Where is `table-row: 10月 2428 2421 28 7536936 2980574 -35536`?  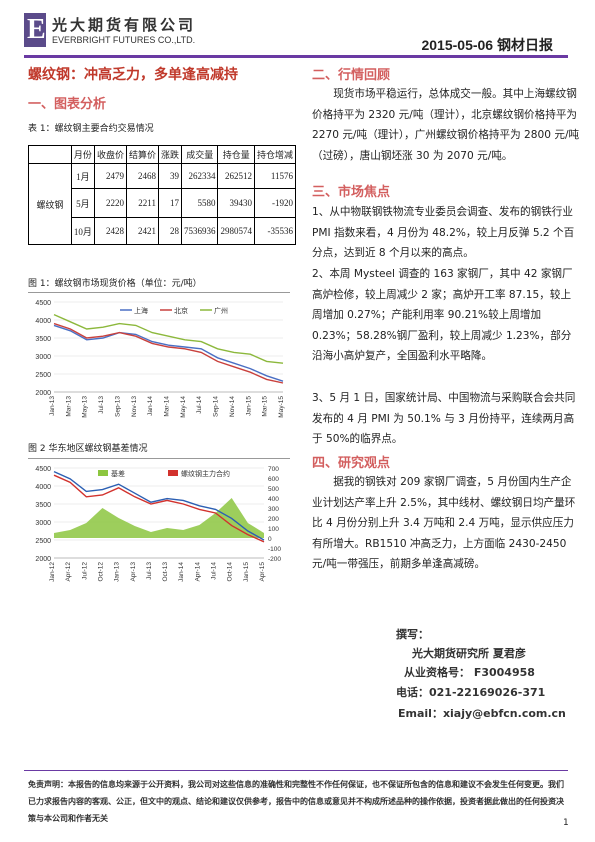
table-row: 10月 2428 2421 28 7536936 2980574 -35536 is located at coordinates (163, 231).